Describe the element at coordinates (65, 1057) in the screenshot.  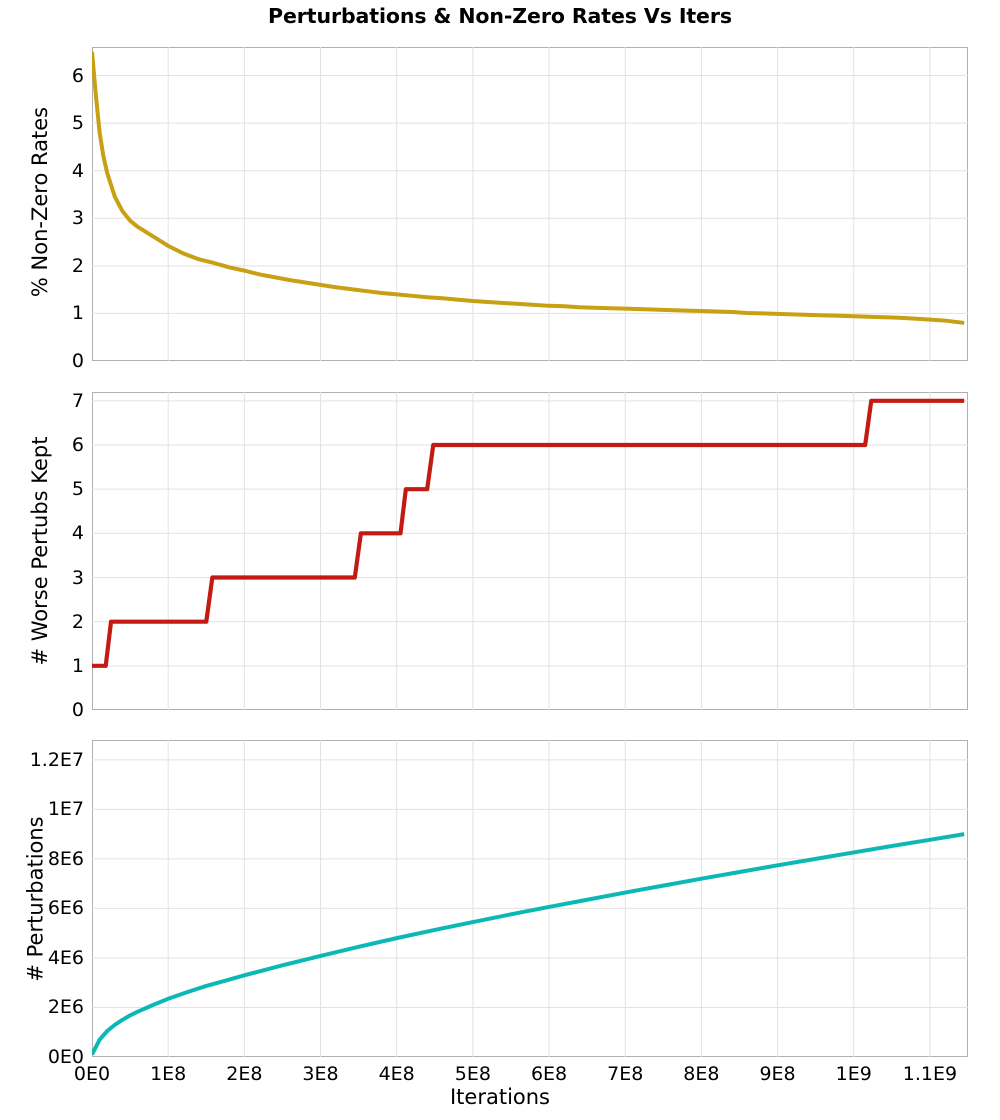
I see `y-tick-label: 0E0` at that location.